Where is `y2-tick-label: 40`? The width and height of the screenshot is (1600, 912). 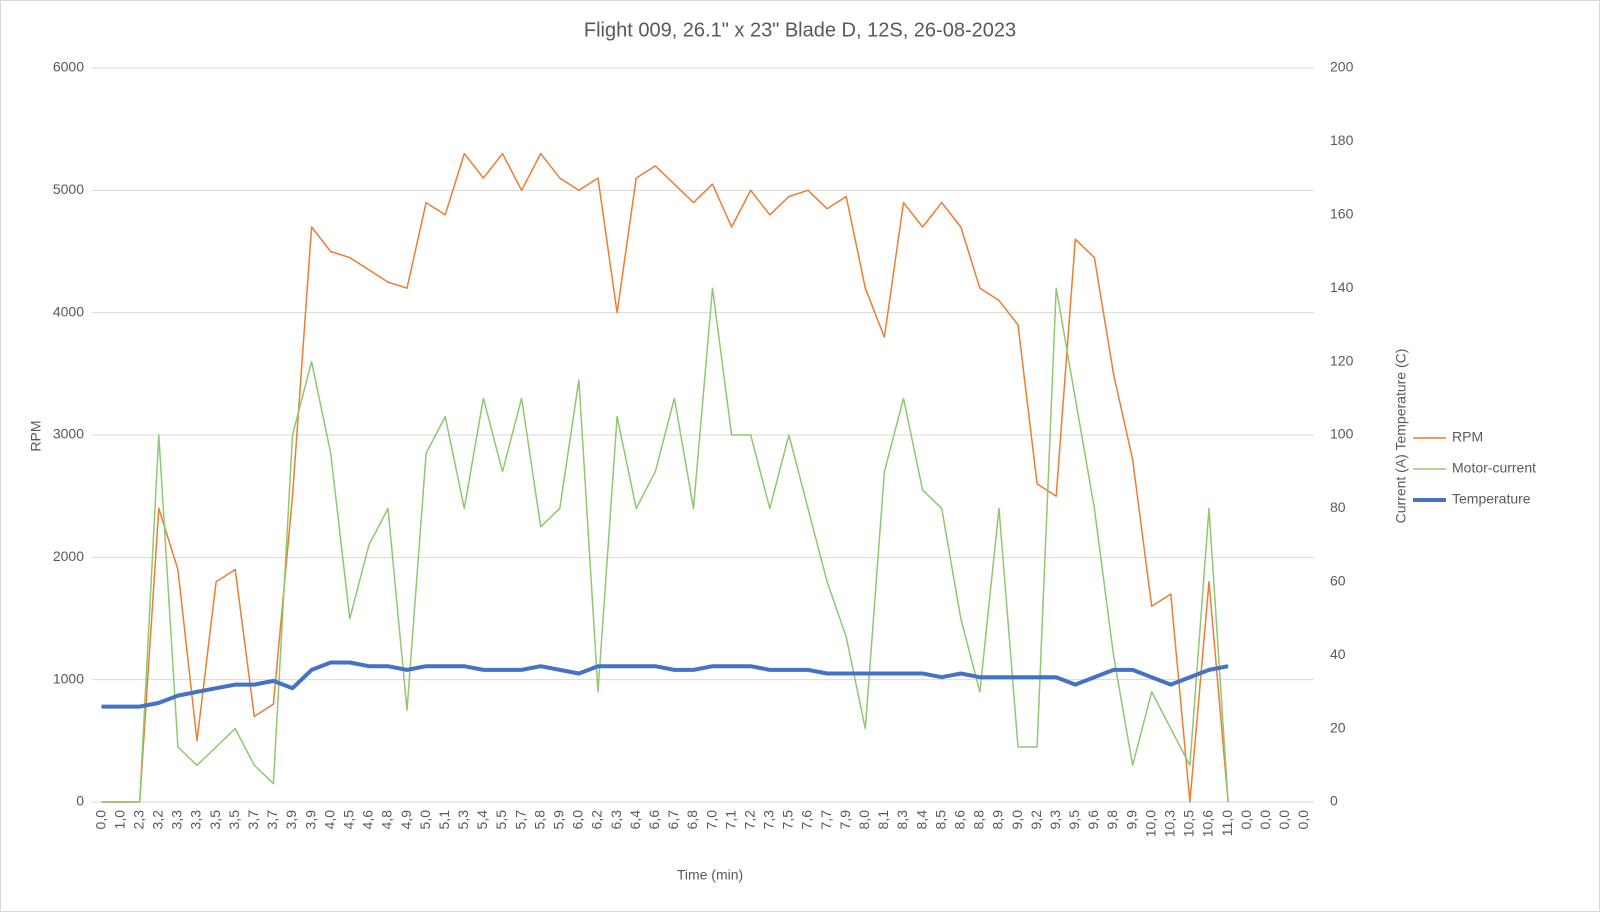
y2-tick-label: 40 is located at coordinates (1338, 654).